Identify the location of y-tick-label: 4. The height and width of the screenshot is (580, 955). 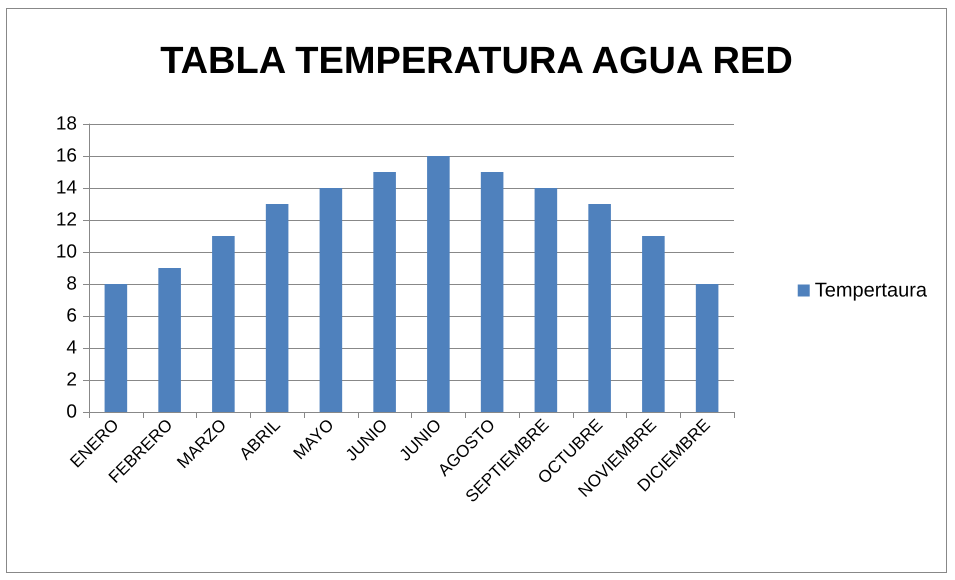
(72, 348).